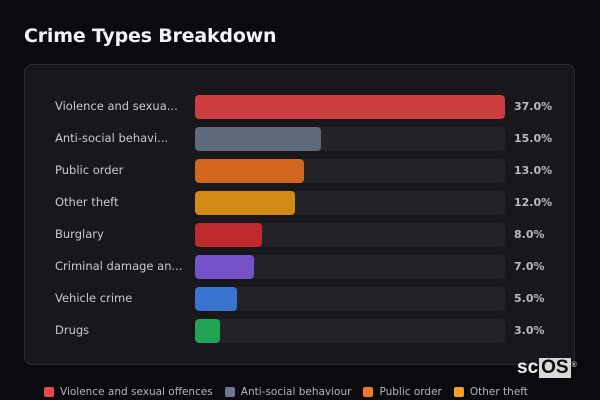  I want to click on bar-row: Anti-social behavi... 15.0%, so click(299, 139).